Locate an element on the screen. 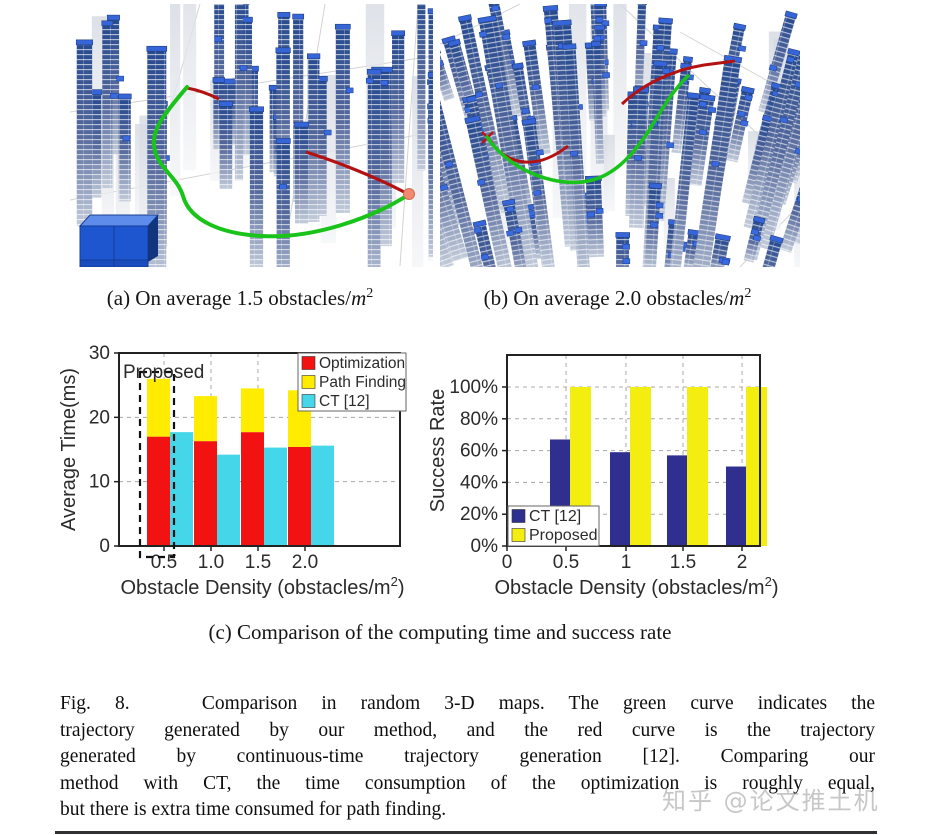 The image size is (929, 835). bar-optimization-0.5 is located at coordinates (158, 491).